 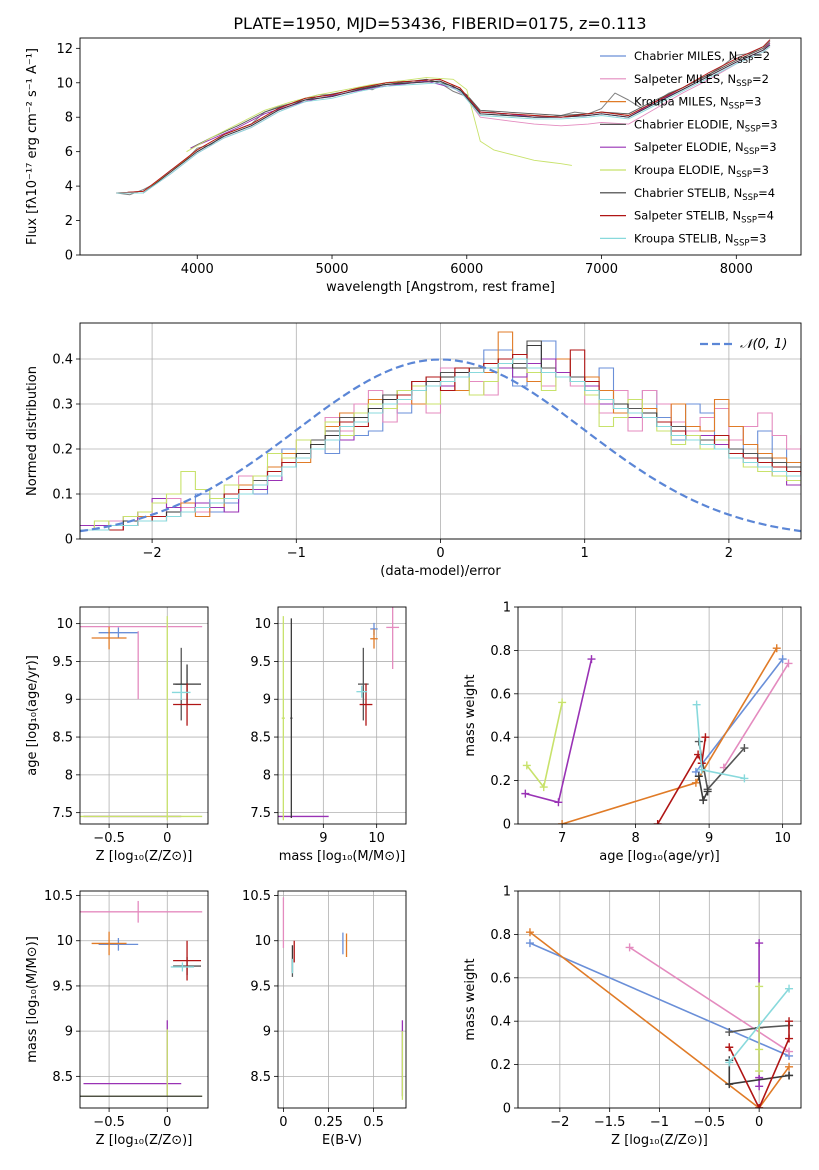 I want to click on legend-label-count: =4, so click(x=766, y=193).